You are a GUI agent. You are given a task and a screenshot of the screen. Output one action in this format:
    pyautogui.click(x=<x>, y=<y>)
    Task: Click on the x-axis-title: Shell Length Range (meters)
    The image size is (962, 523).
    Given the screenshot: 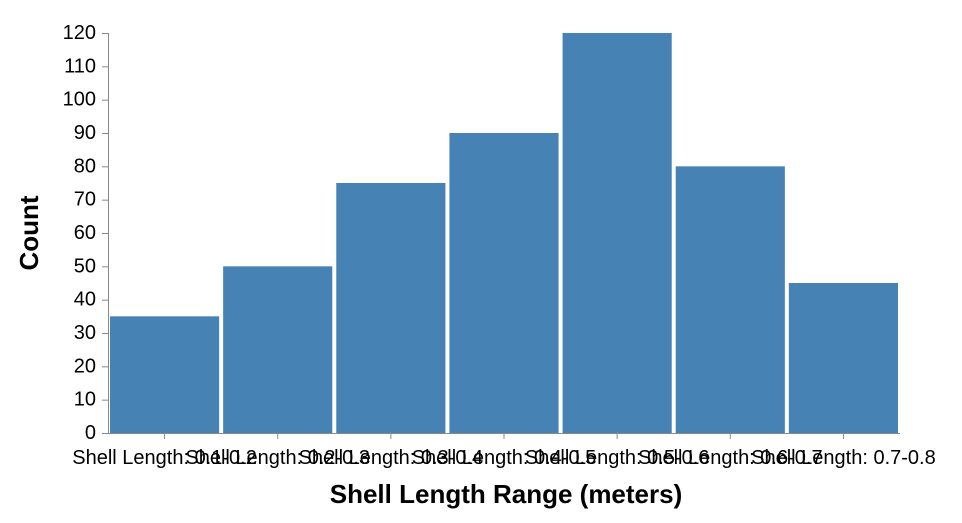 What is the action you would take?
    pyautogui.click(x=506, y=494)
    